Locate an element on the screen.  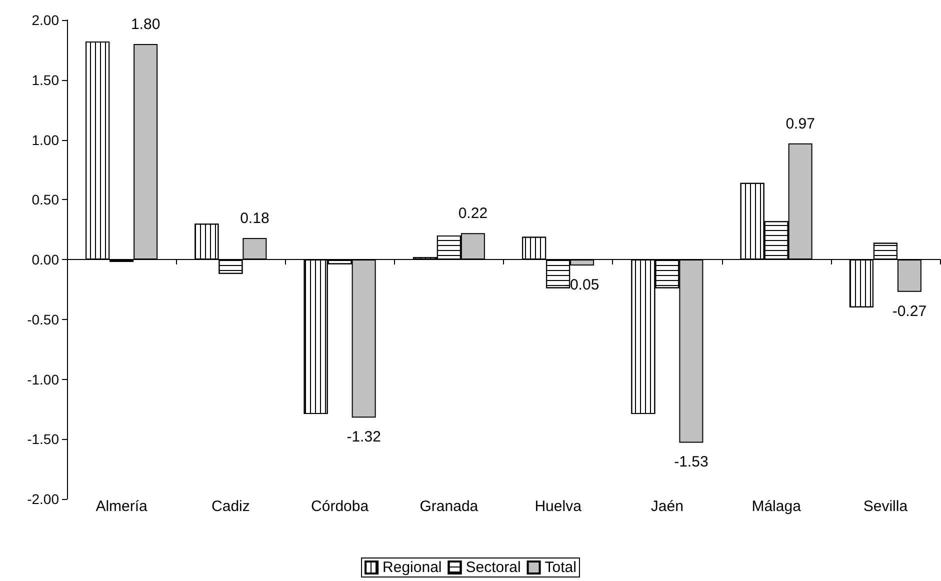
y-tick-label: 1.50 is located at coordinates (46, 80).